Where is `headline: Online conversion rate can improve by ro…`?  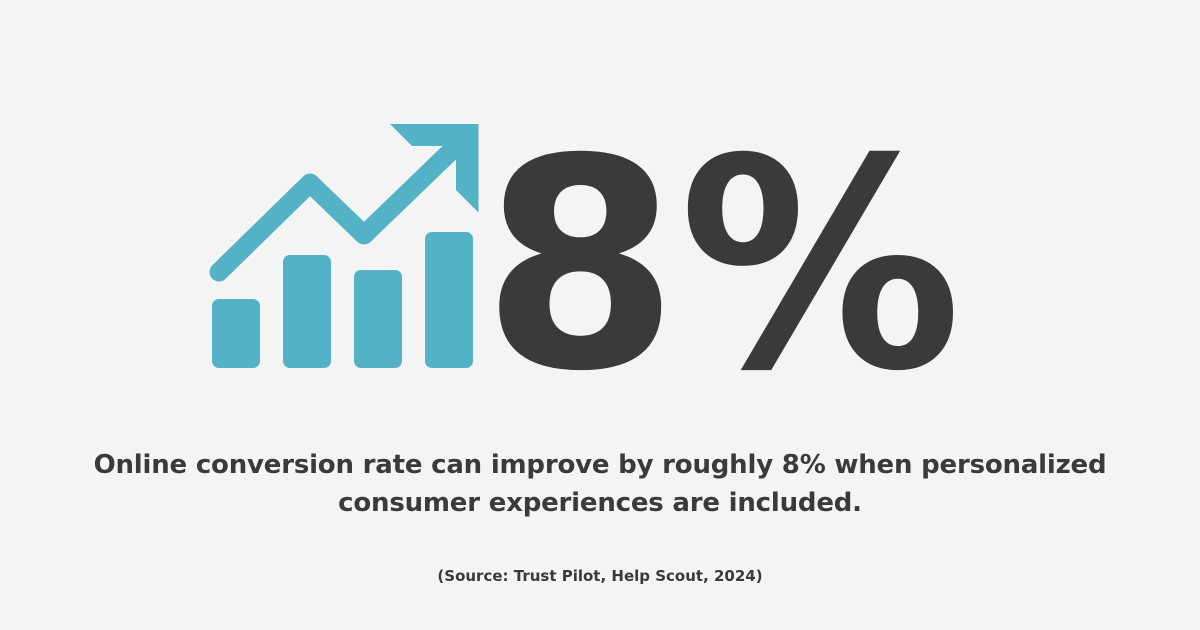 headline: Online conversion rate can improve by ro… is located at coordinates (600, 484).